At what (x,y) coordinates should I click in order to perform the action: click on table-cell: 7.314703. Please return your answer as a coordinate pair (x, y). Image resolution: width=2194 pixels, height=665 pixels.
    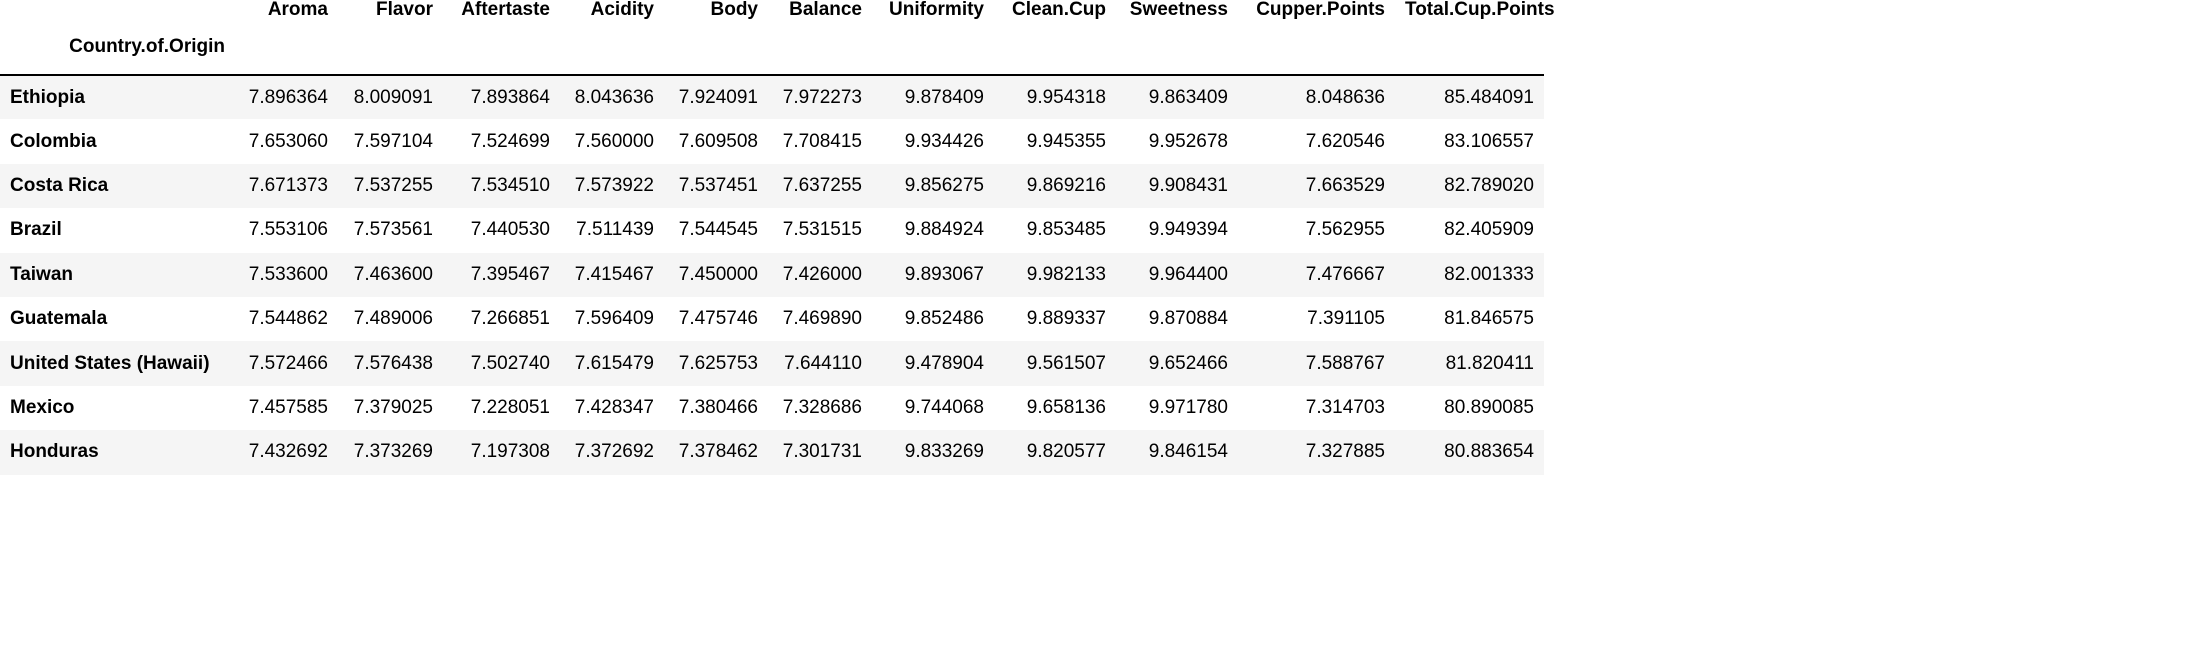
    Looking at the image, I should click on (1345, 407).